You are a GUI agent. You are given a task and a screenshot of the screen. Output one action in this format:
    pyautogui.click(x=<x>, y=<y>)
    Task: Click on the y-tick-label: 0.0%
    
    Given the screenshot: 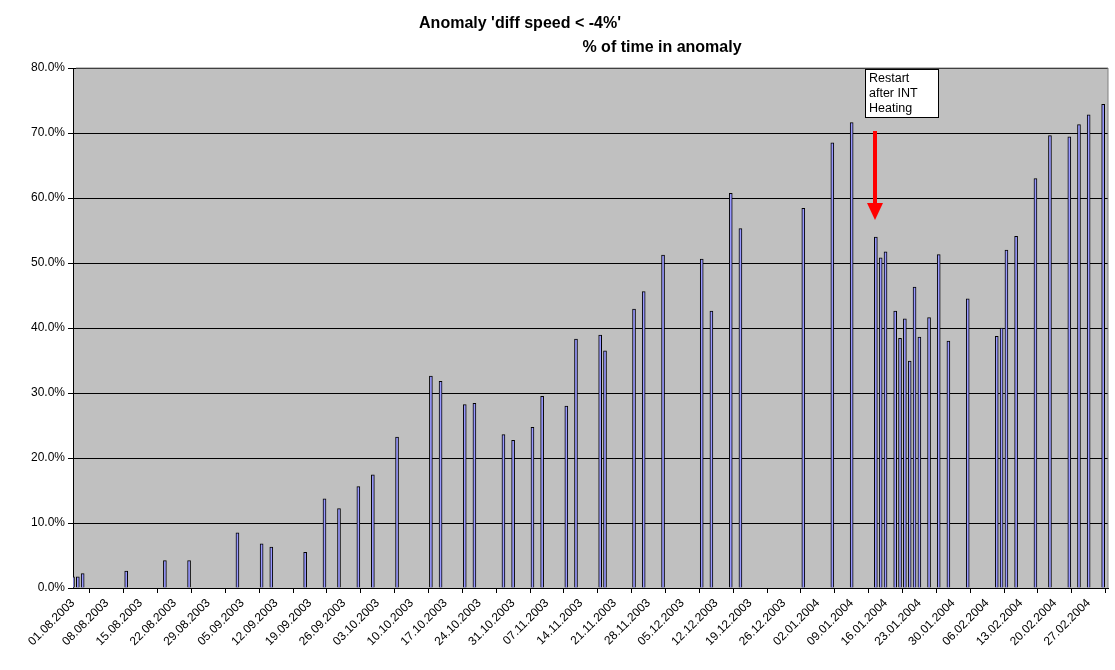 What is the action you would take?
    pyautogui.click(x=51, y=587)
    